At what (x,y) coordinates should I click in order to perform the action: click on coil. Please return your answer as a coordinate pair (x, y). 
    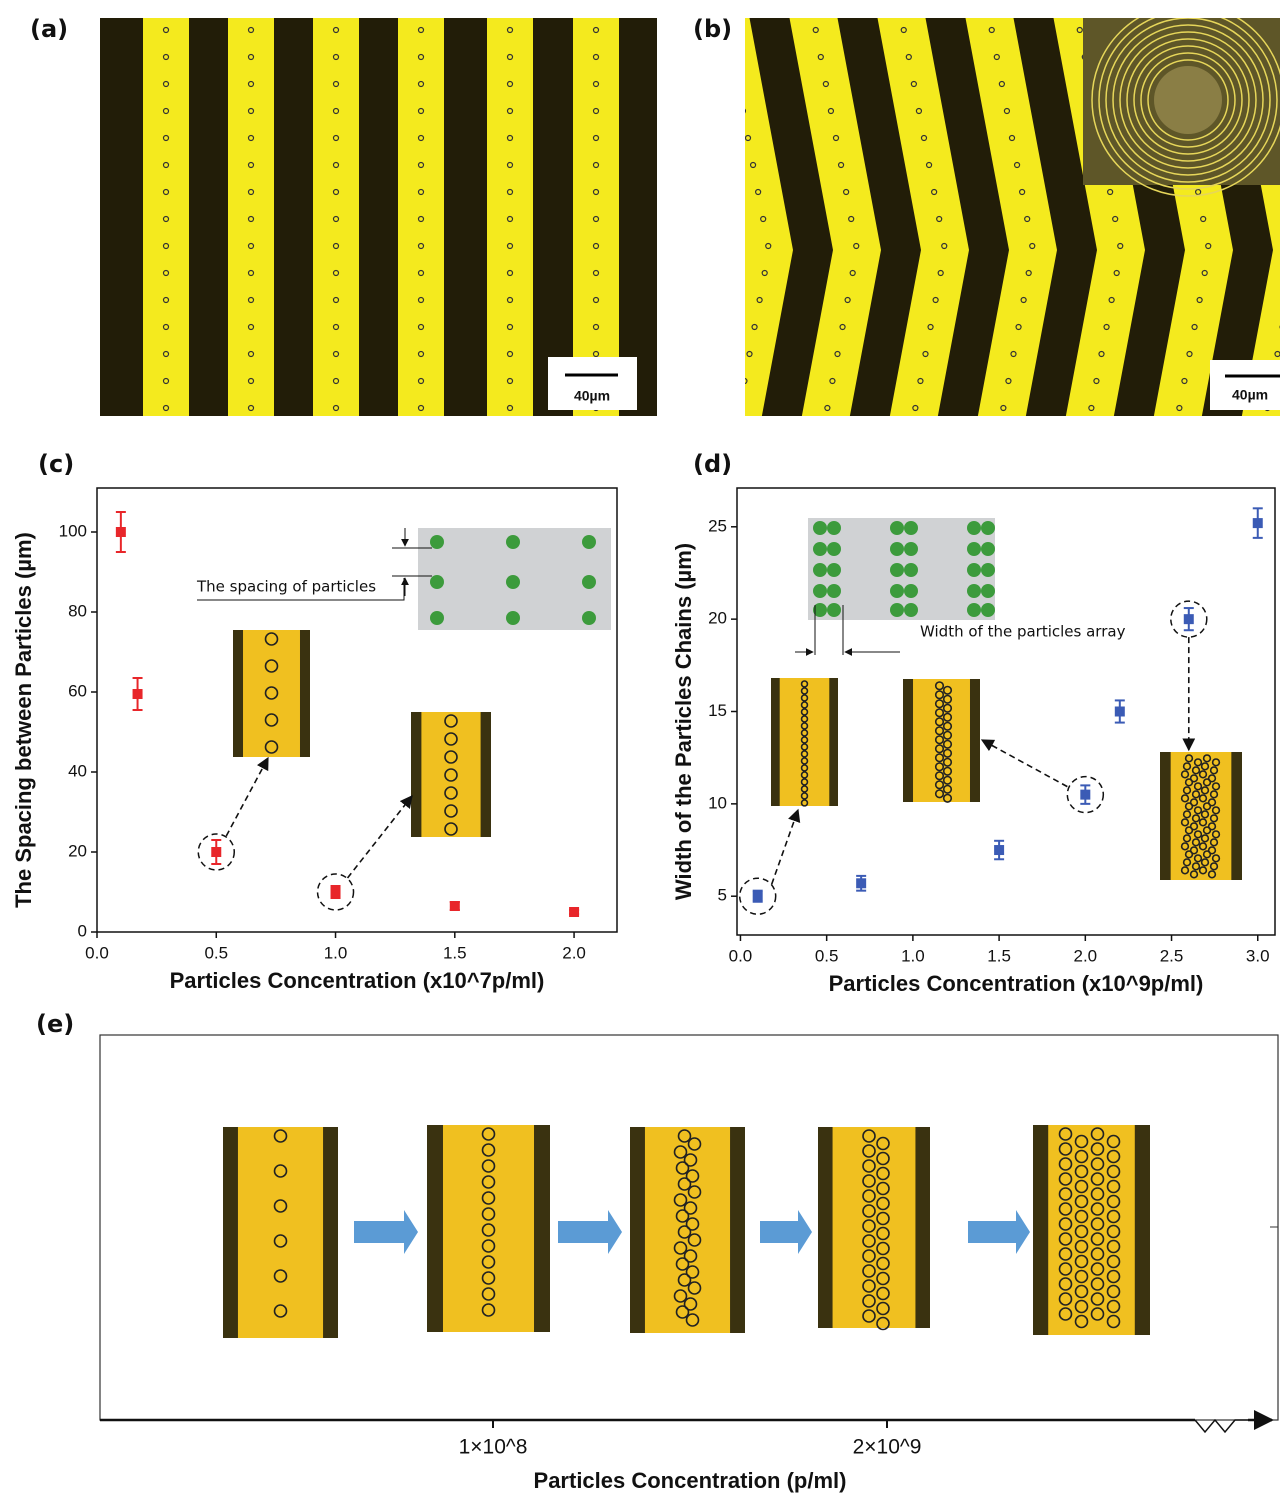
    Looking at the image, I should click on (1188, 100).